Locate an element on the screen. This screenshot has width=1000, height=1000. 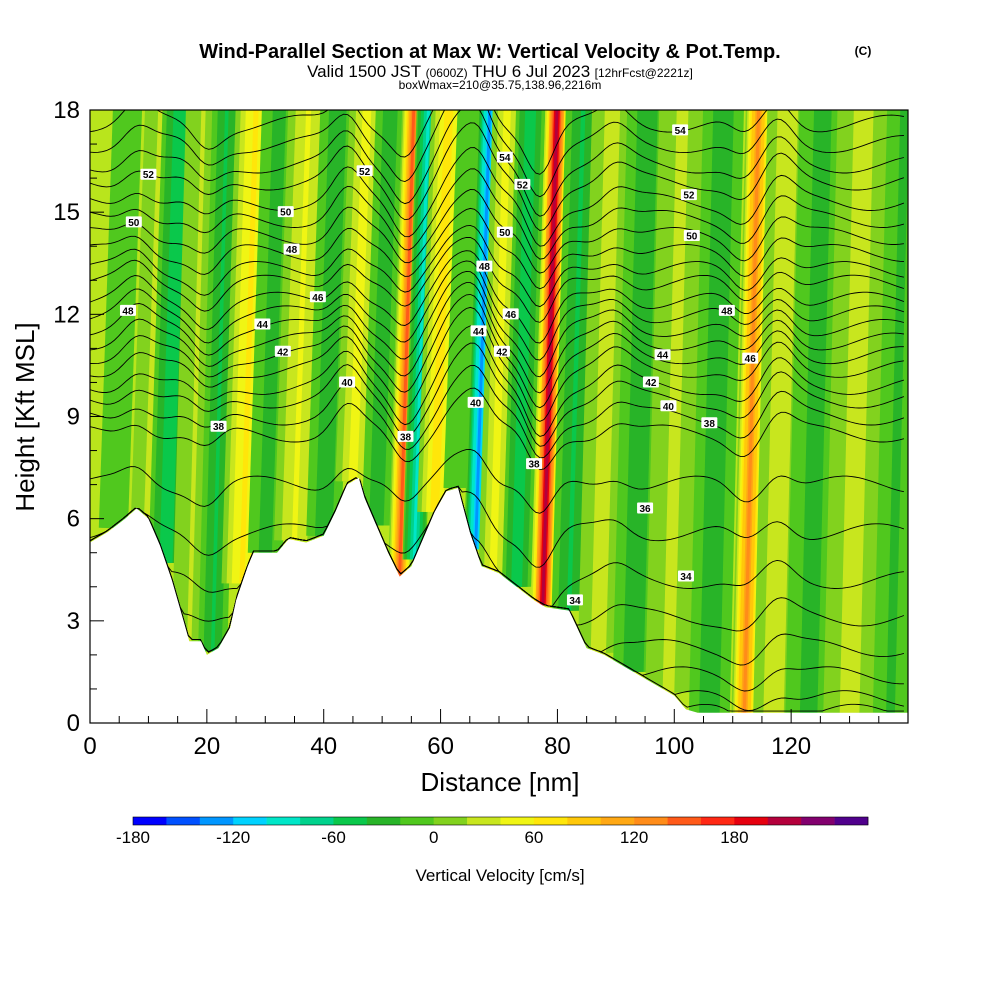
y-tick-label: 6 is located at coordinates (73, 519).